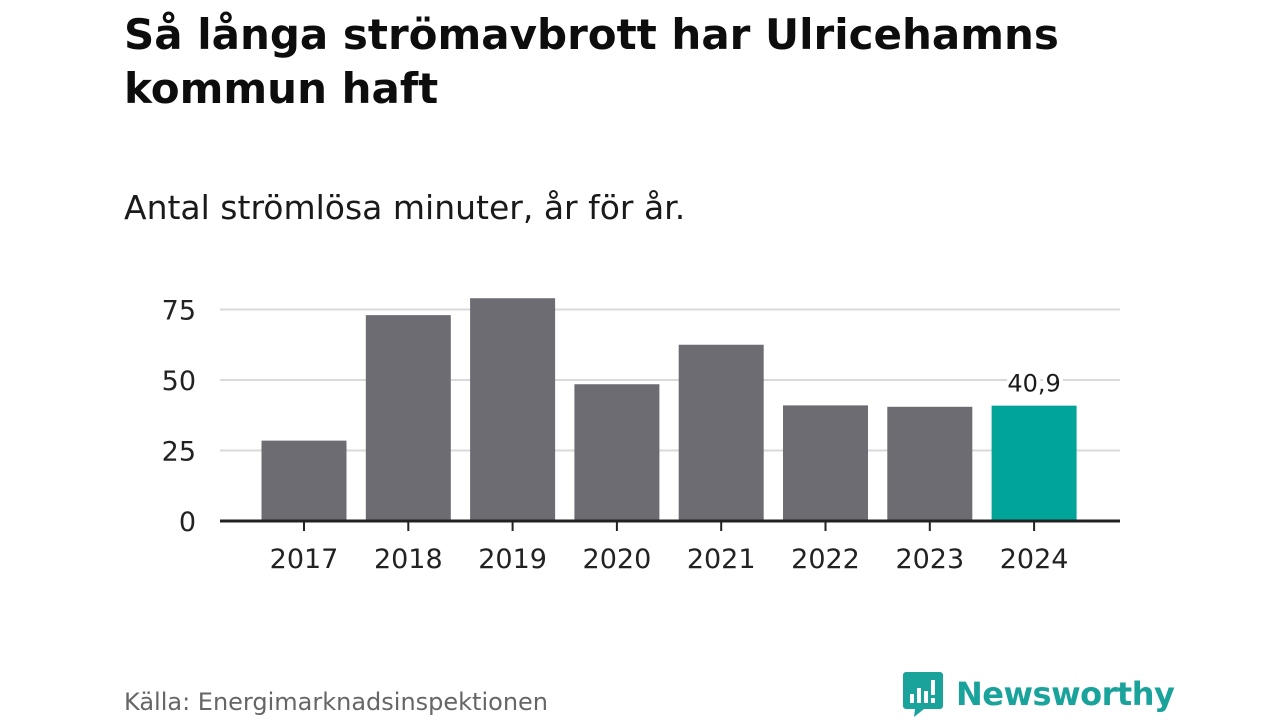  I want to click on x-tick-label: 2017, so click(304, 559).